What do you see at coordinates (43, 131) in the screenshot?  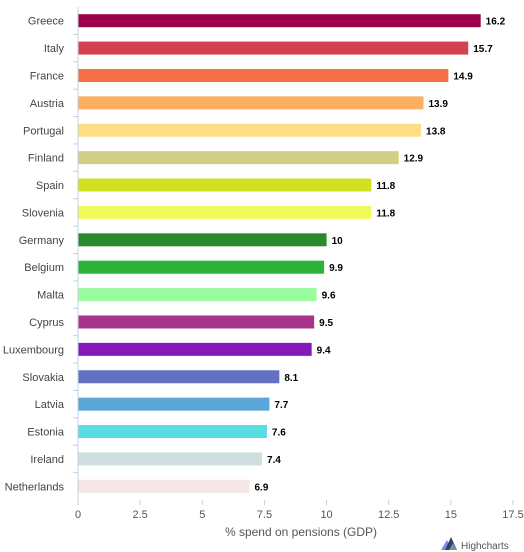 I see `category-label: Portugal` at bounding box center [43, 131].